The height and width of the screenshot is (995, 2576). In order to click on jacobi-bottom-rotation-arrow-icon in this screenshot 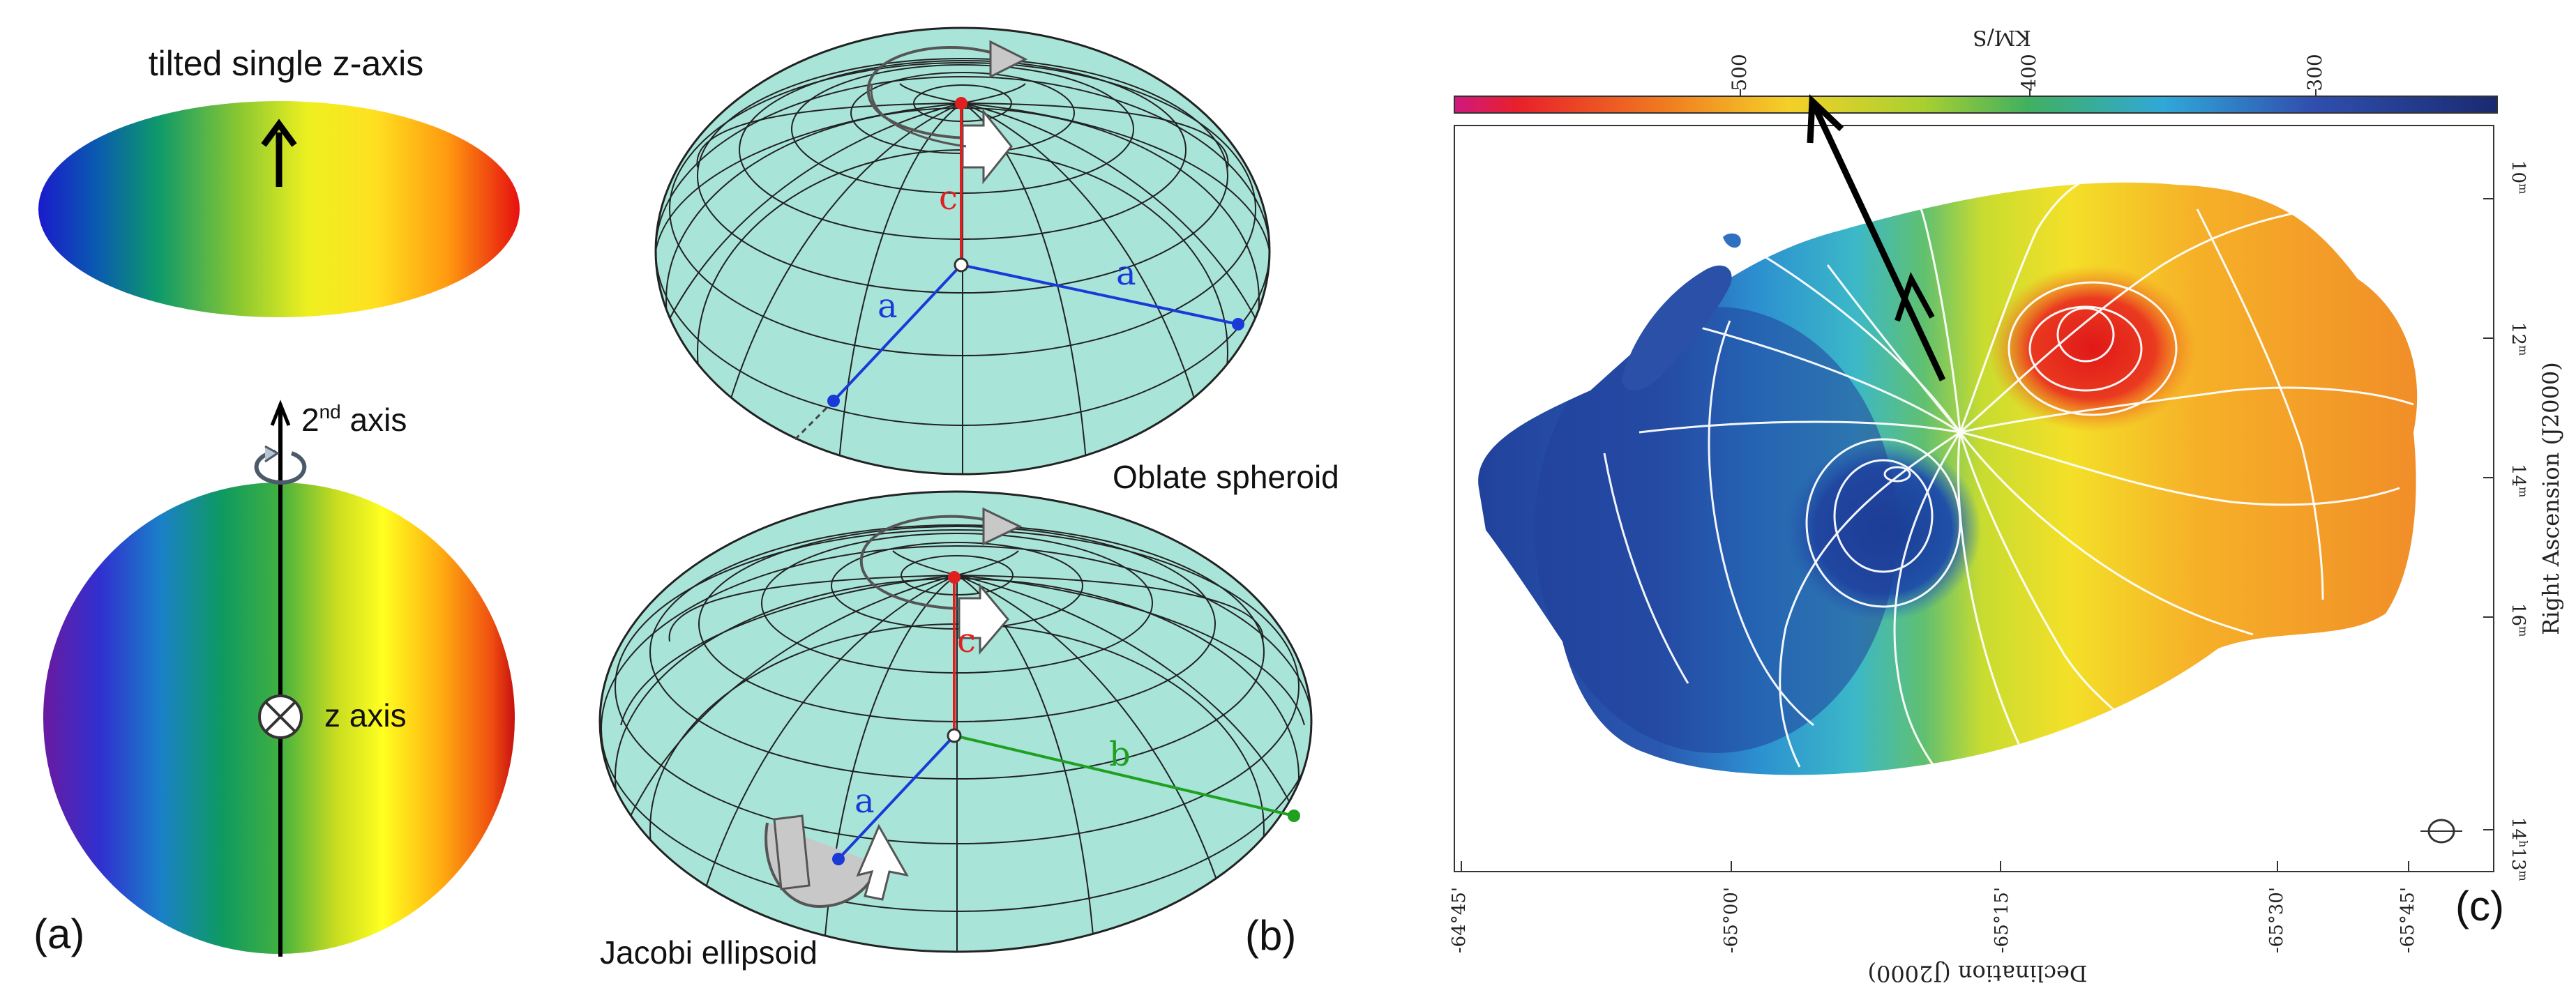, I will do `click(836, 861)`.